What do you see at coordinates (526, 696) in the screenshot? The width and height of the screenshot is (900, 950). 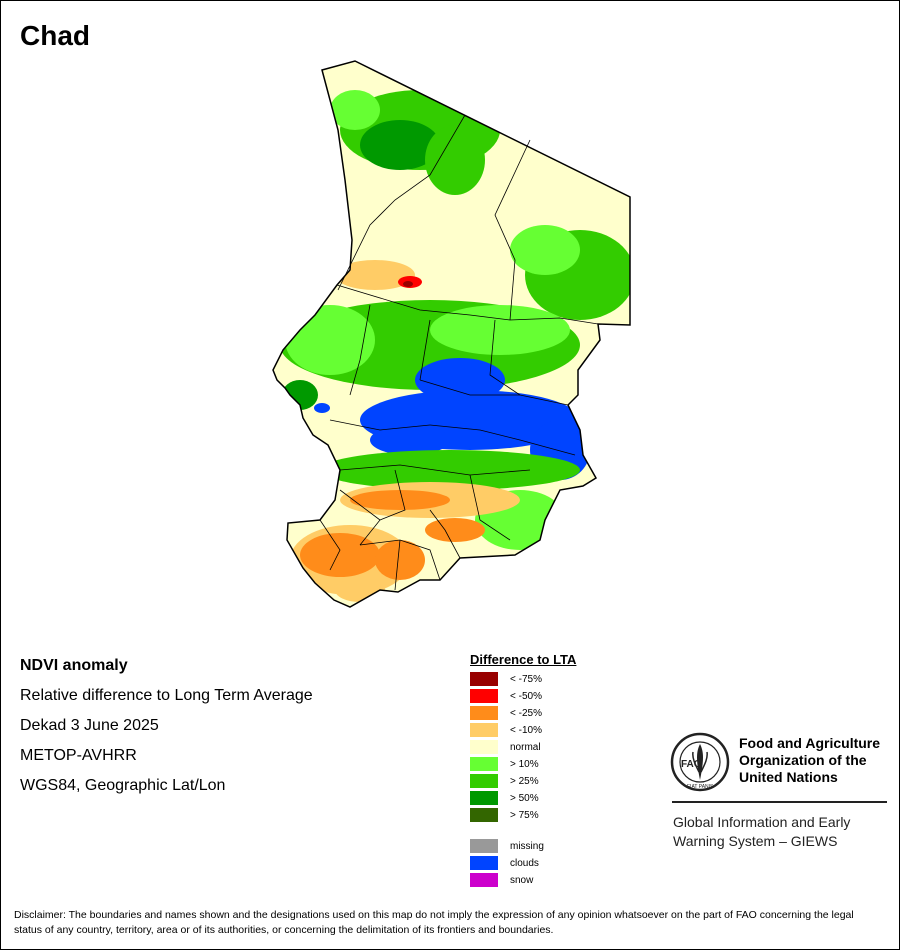 I see `legend-label: < -50%` at bounding box center [526, 696].